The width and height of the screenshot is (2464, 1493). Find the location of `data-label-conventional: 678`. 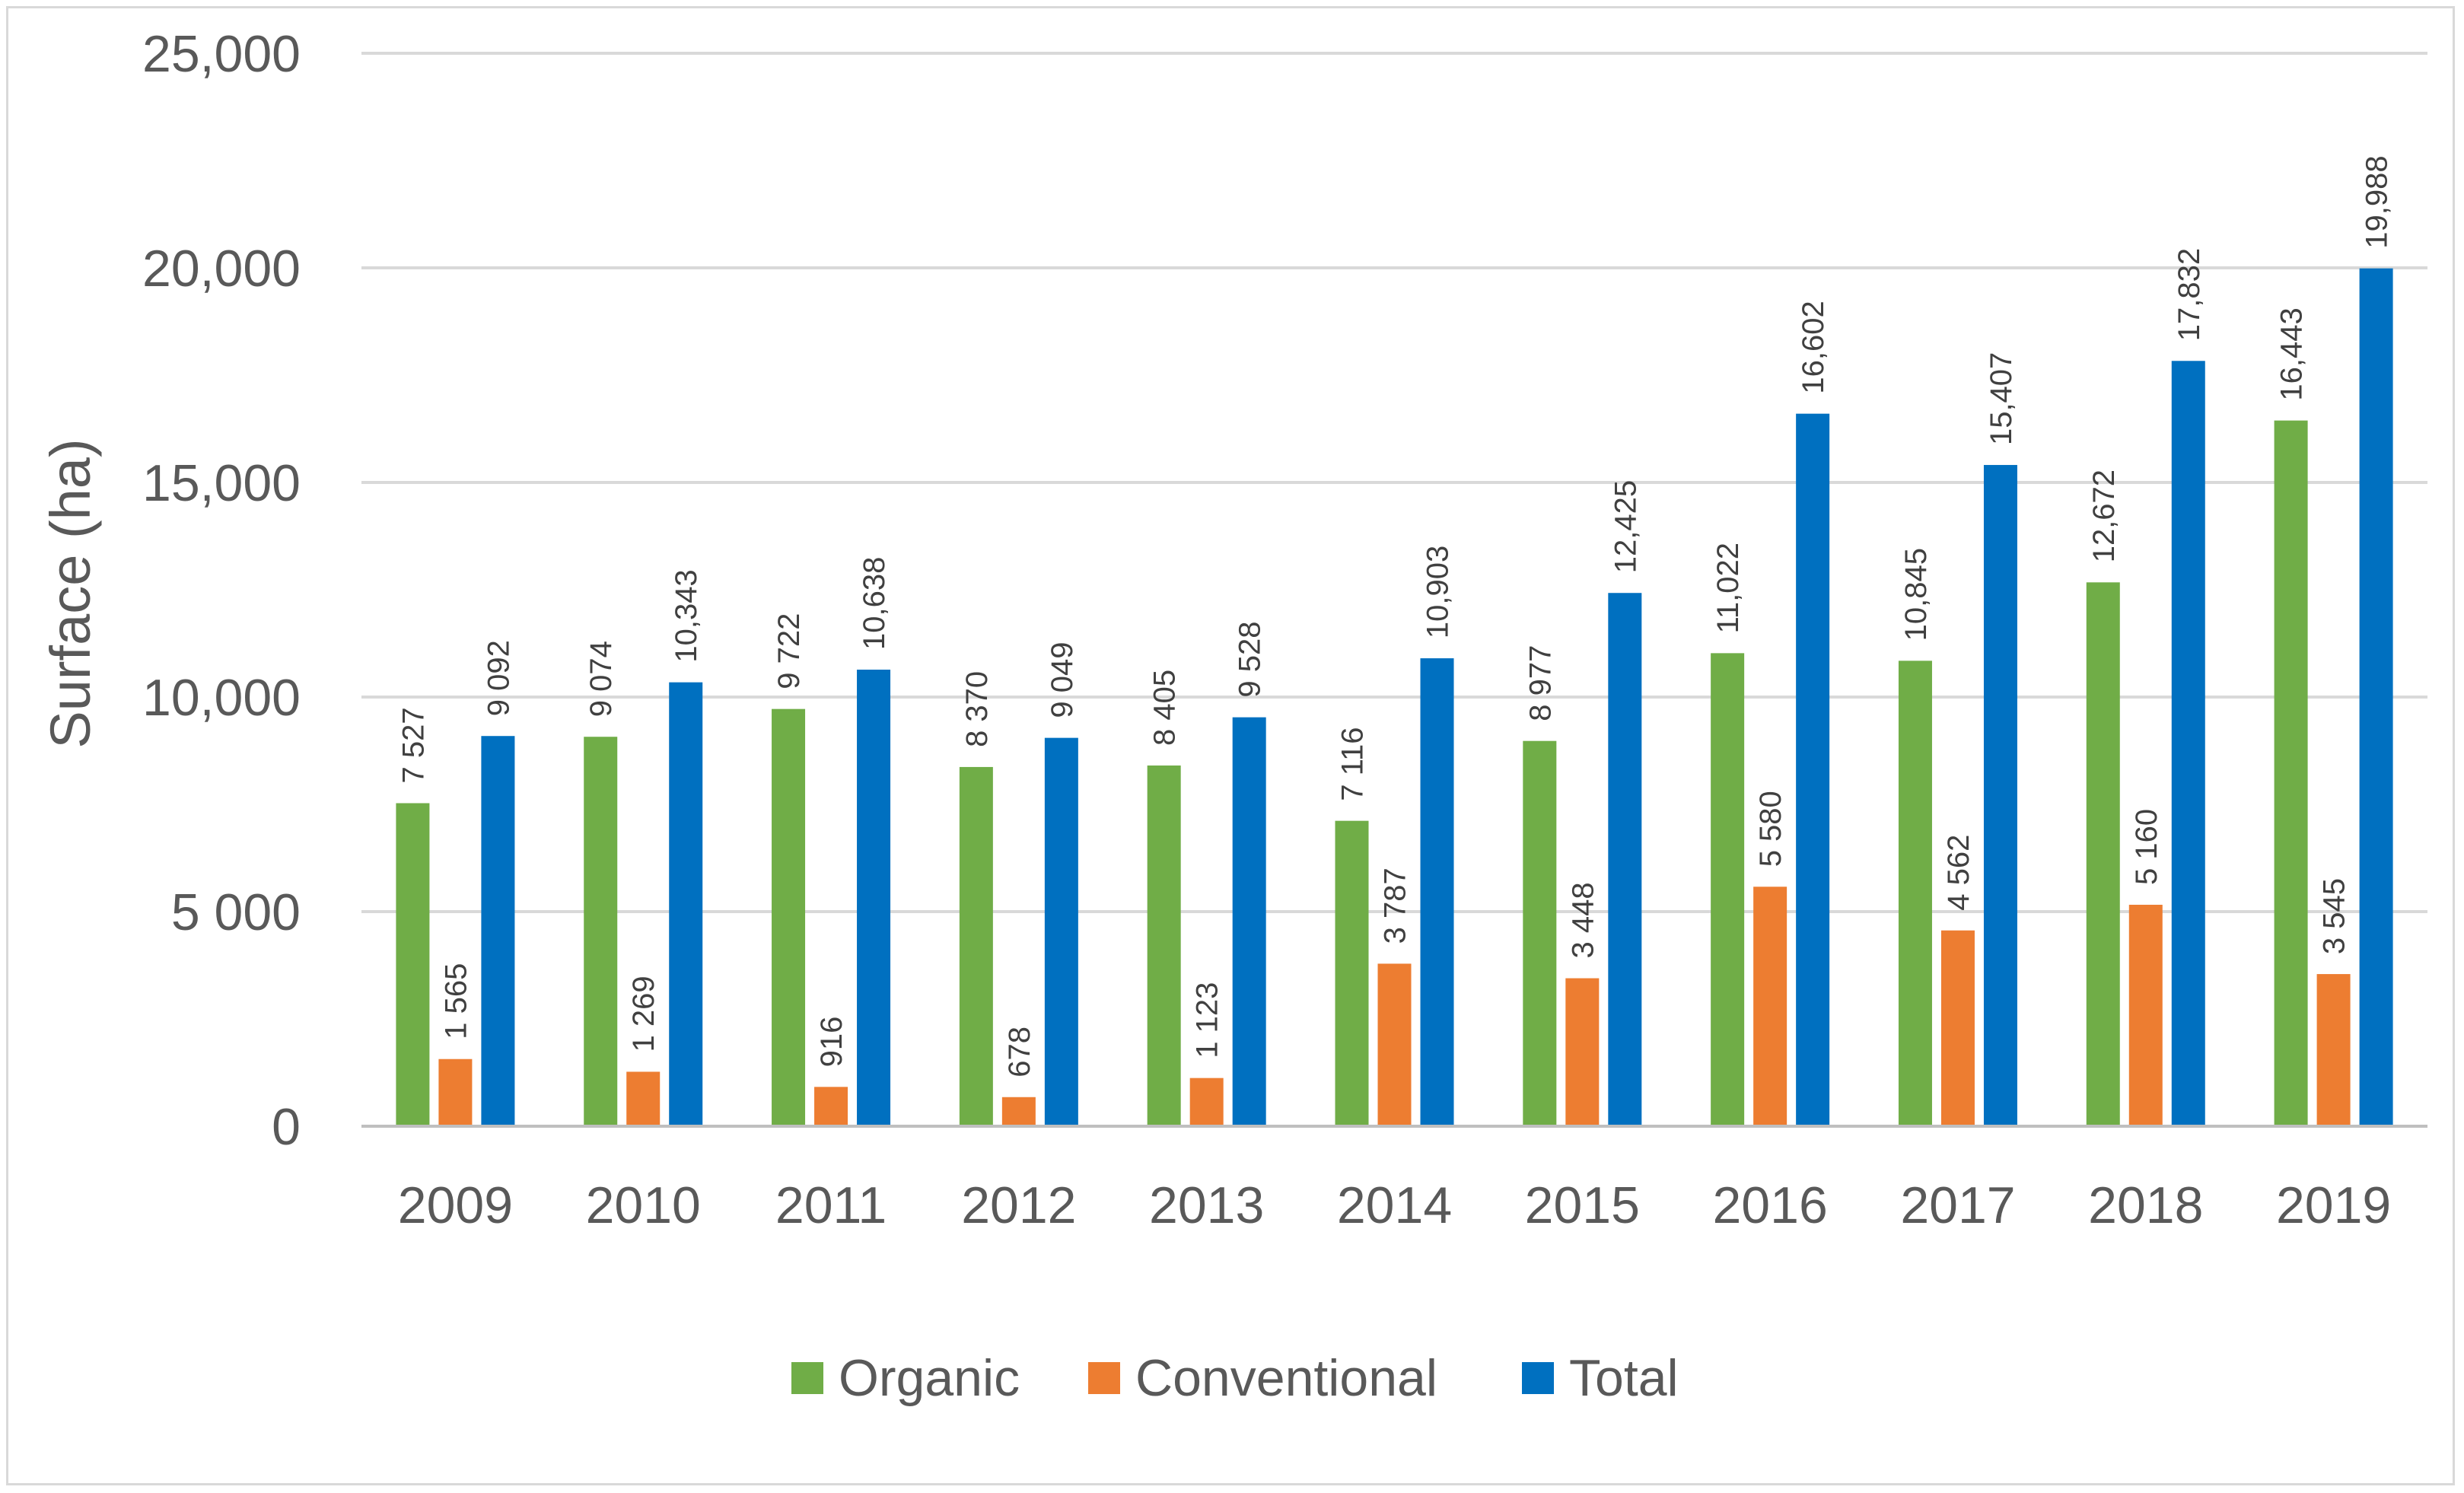

data-label-conventional: 678 is located at coordinates (1019, 1052).